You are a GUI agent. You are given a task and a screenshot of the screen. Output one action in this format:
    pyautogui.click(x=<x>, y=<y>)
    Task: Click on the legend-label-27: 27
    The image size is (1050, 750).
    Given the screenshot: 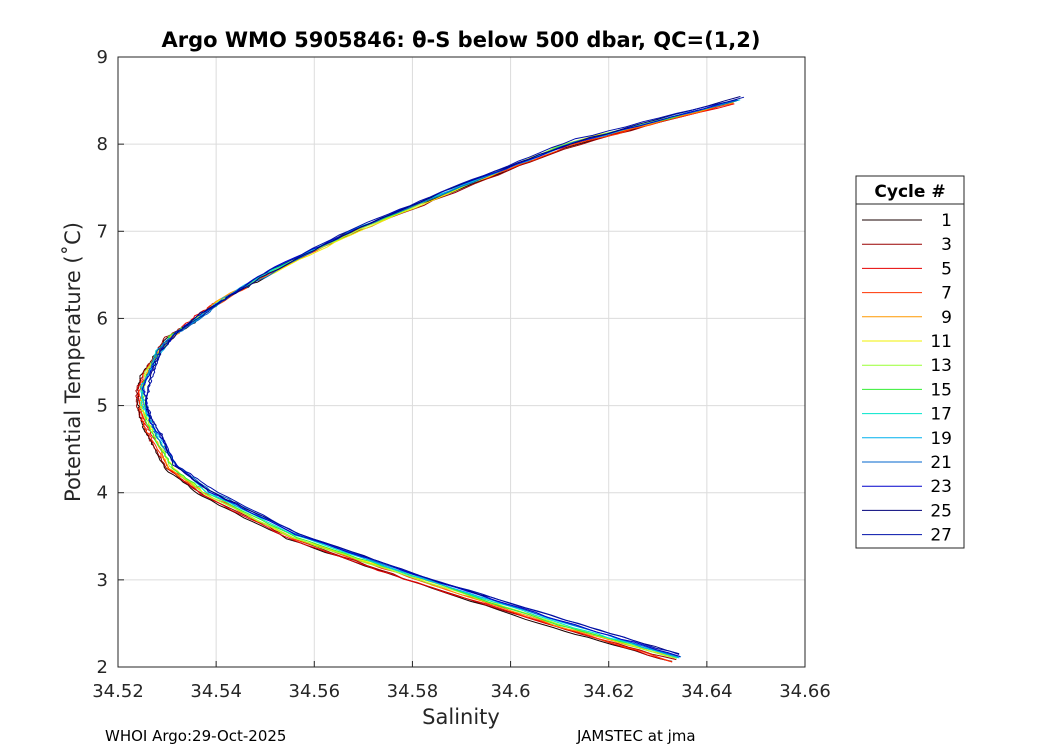 What is the action you would take?
    pyautogui.click(x=941, y=536)
    